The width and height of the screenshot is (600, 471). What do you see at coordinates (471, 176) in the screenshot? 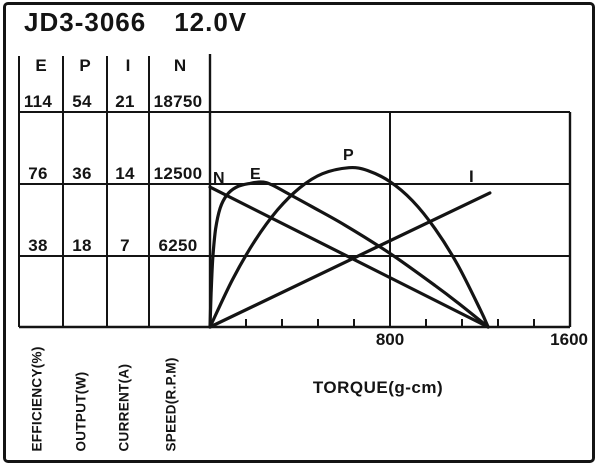
I see `curve-label-I: I` at bounding box center [471, 176].